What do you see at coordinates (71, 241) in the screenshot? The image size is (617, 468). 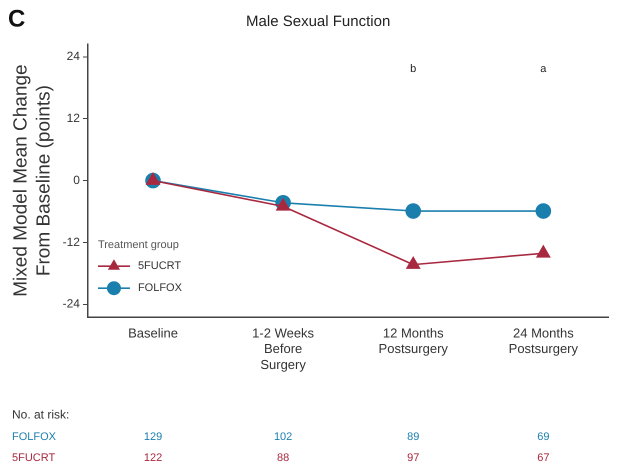 I see `y-tick-label: -12` at bounding box center [71, 241].